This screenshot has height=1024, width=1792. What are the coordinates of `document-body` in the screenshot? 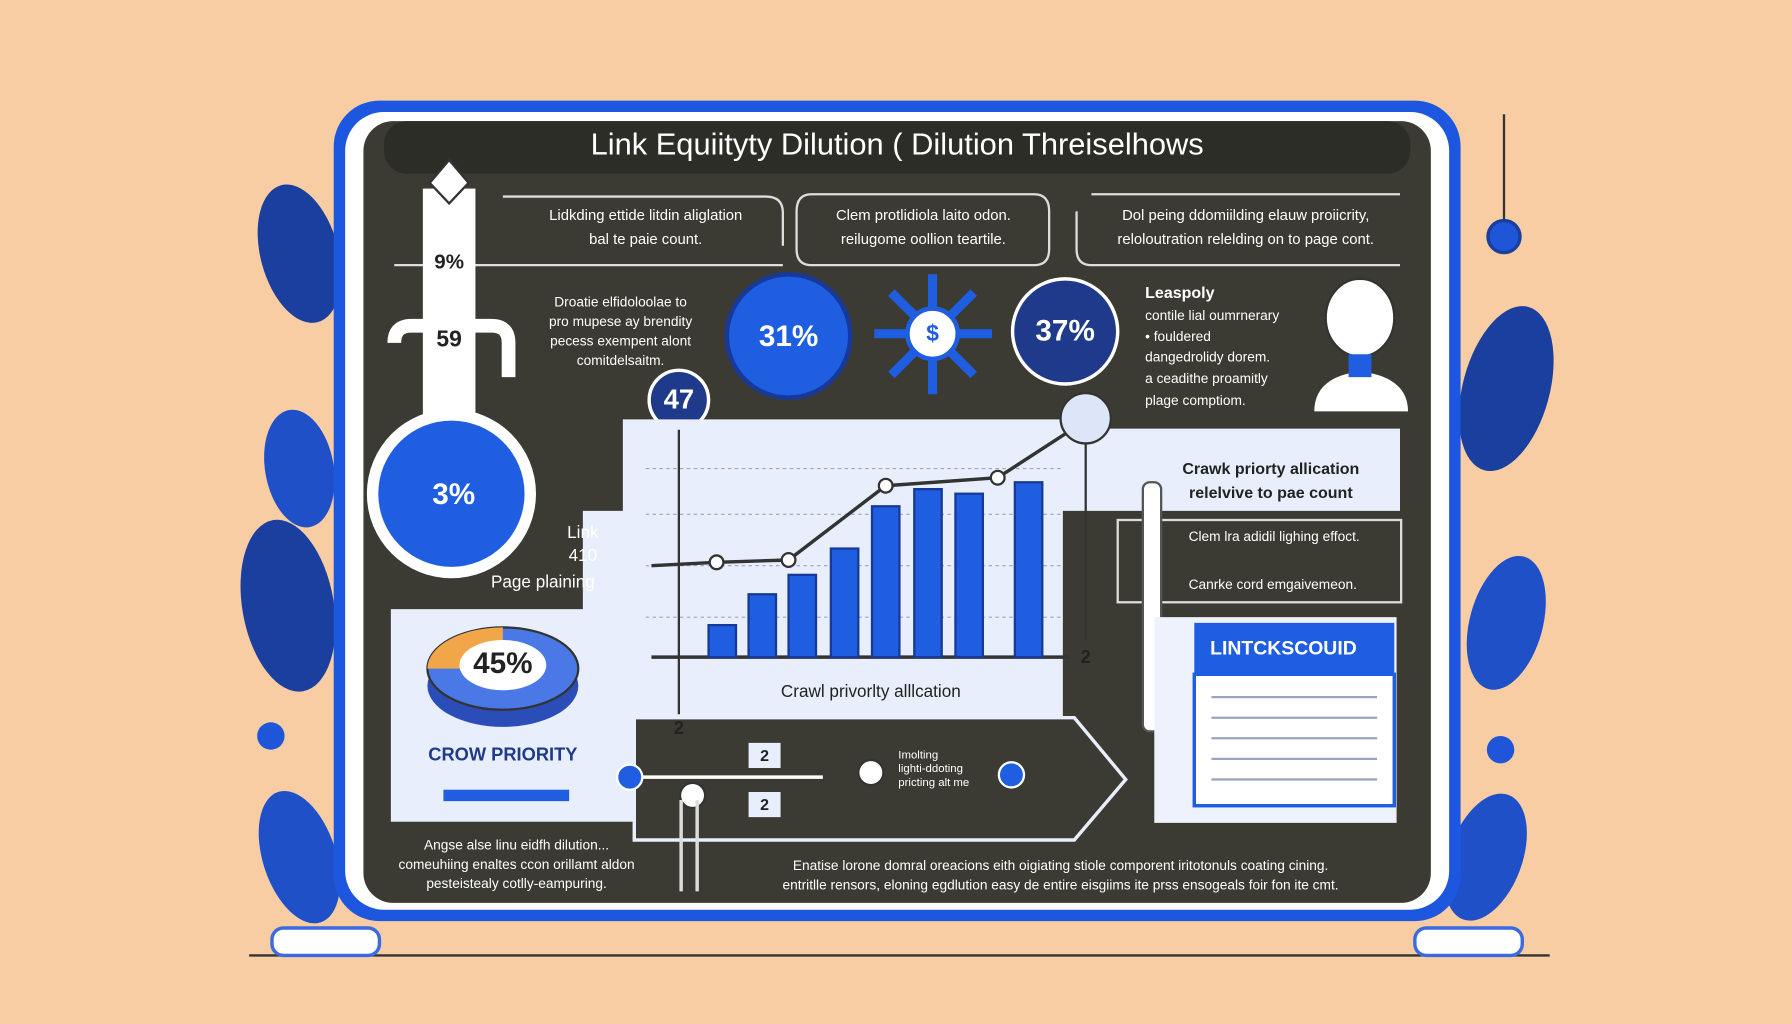 It's located at (1294, 740).